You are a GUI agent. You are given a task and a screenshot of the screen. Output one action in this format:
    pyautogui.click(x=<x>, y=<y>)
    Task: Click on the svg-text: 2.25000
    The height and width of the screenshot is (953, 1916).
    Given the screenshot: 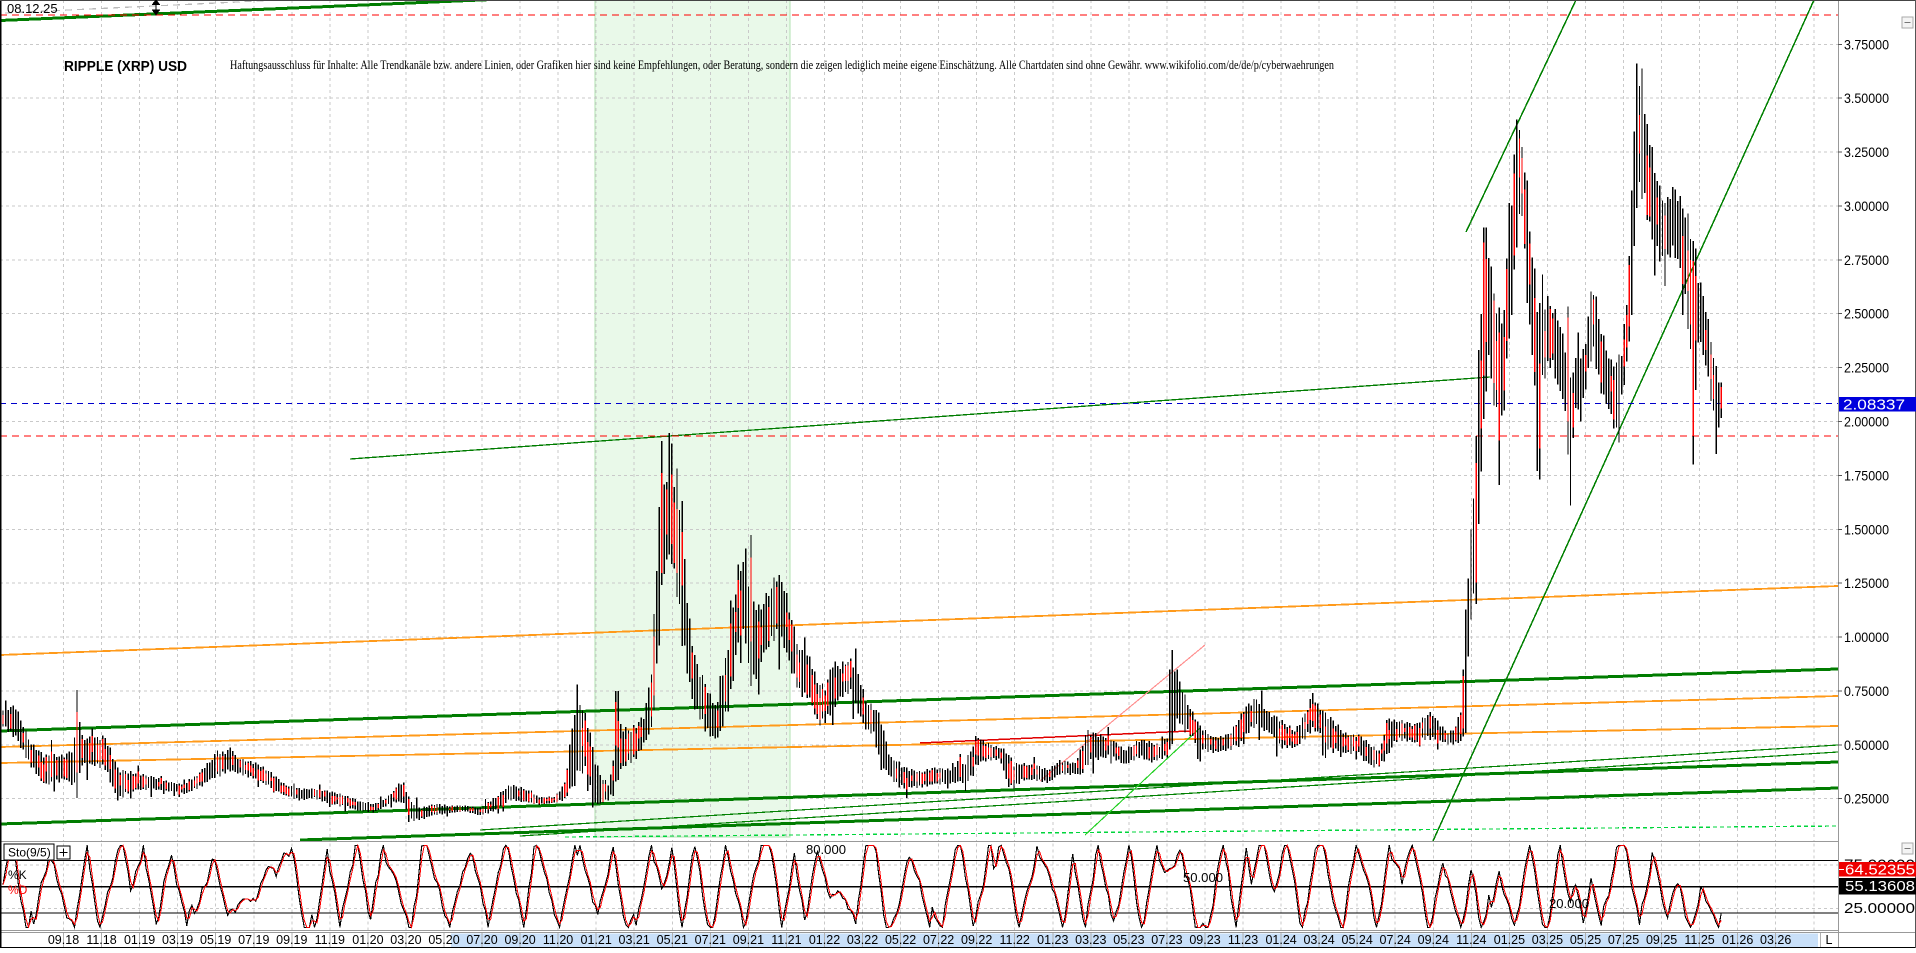 What is the action you would take?
    pyautogui.click(x=1866, y=368)
    